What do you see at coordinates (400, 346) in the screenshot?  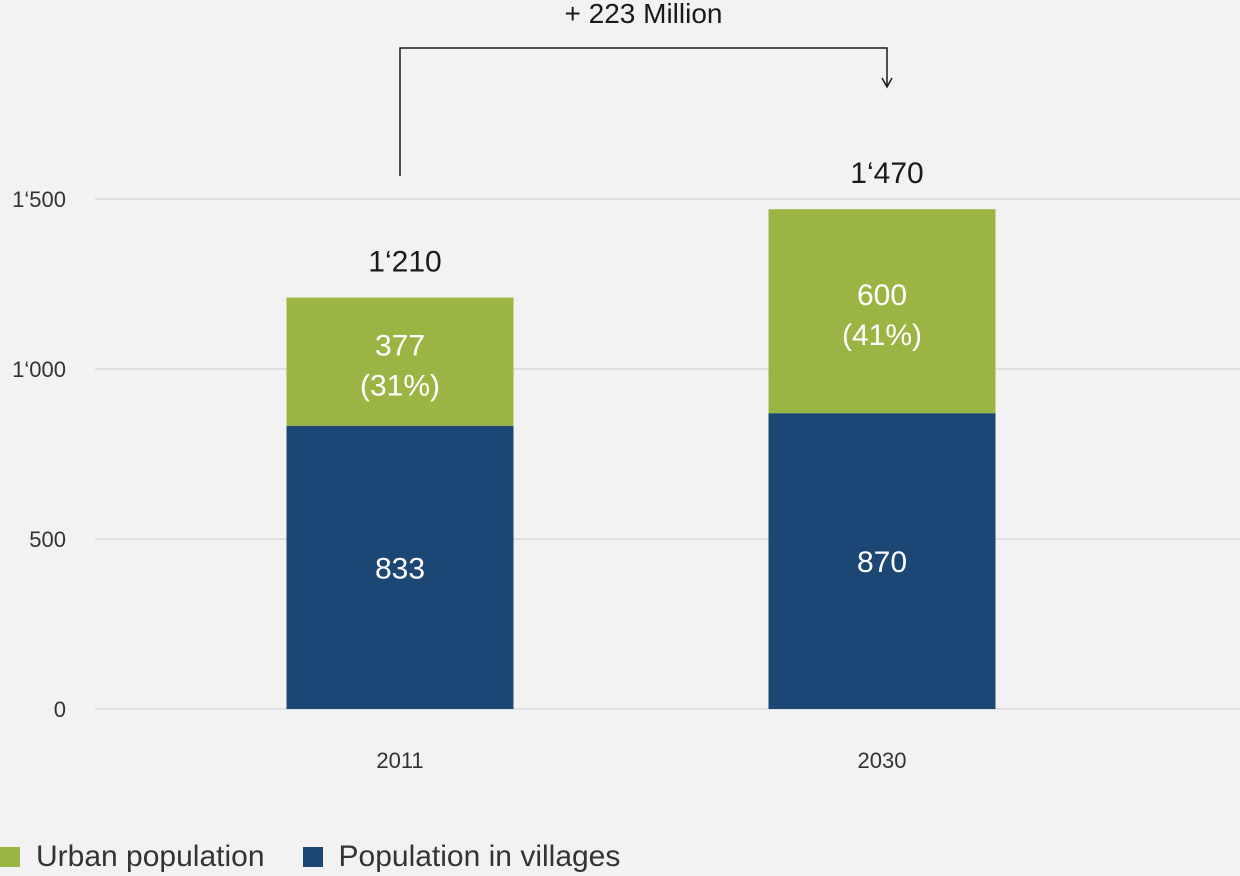 I see `data-label-urban-2011: 377` at bounding box center [400, 346].